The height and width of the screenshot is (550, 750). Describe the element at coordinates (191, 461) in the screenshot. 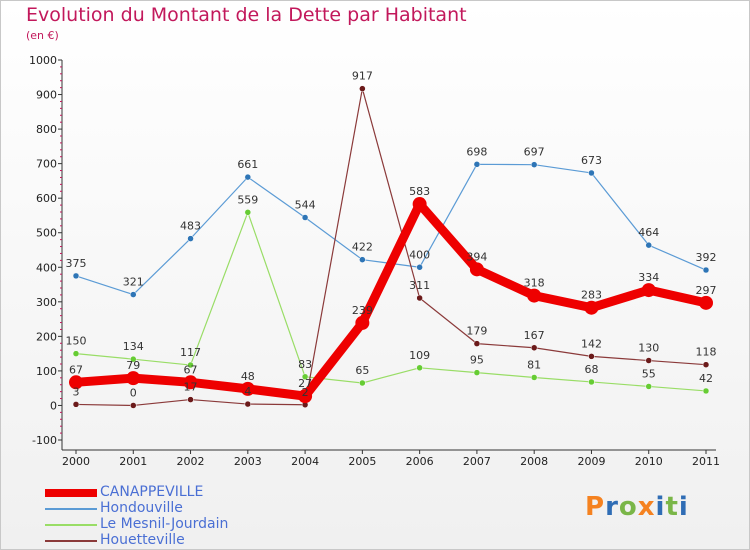

I see `x-tick-label: 2002` at that location.